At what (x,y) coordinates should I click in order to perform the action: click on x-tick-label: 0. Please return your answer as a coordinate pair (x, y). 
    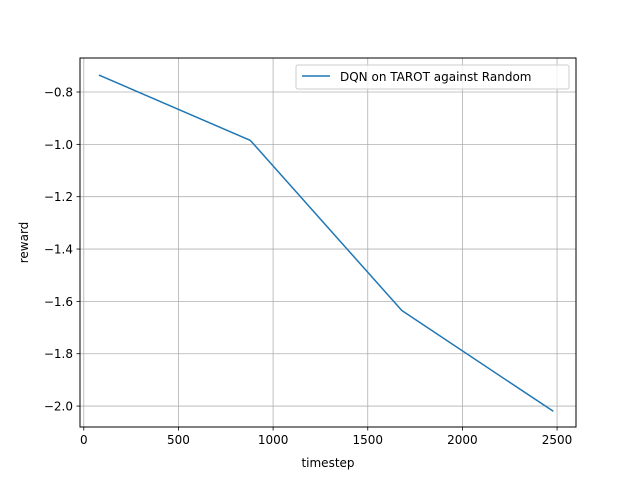
    Looking at the image, I should click on (84, 440).